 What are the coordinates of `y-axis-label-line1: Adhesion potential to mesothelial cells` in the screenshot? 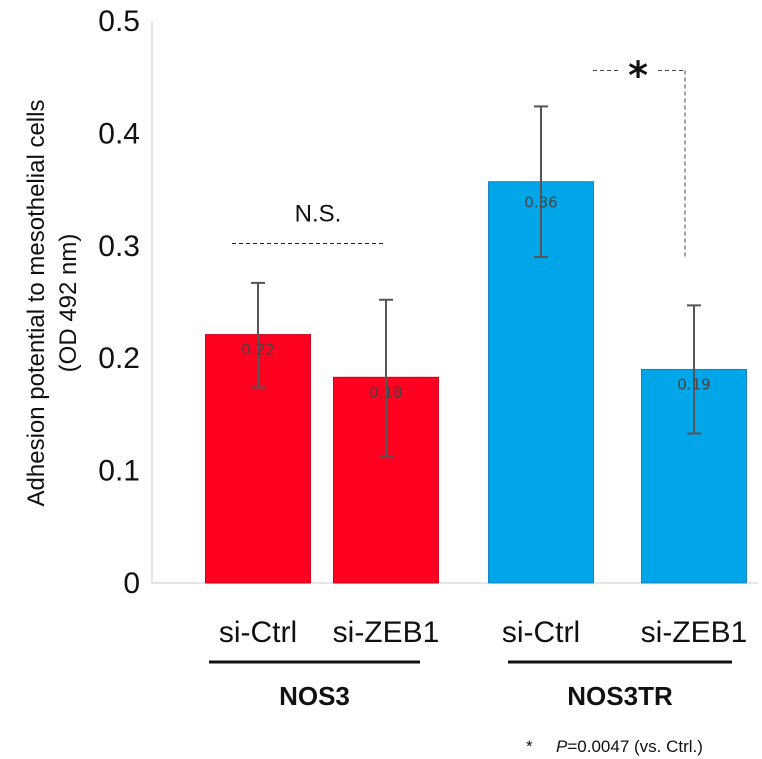 It's located at (36, 303).